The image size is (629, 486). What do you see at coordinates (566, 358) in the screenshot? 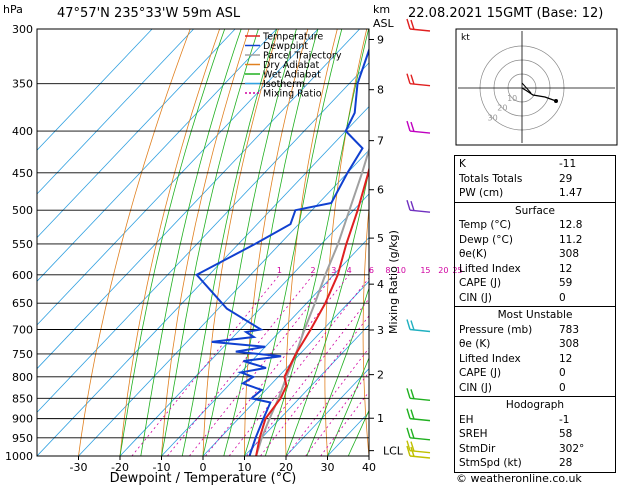
I see `mu-li-value: 12` at bounding box center [566, 358].